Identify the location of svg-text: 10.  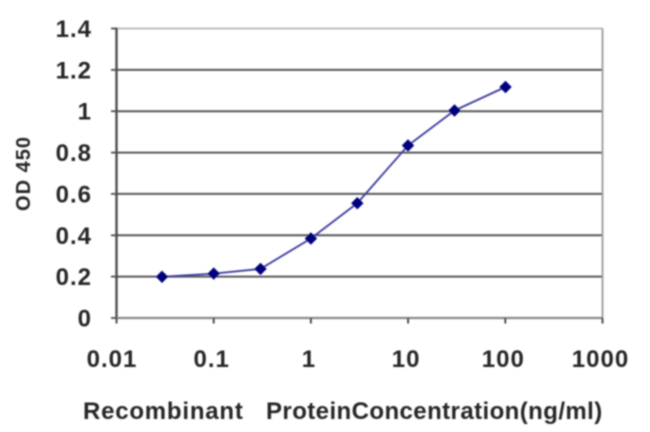
(406, 359).